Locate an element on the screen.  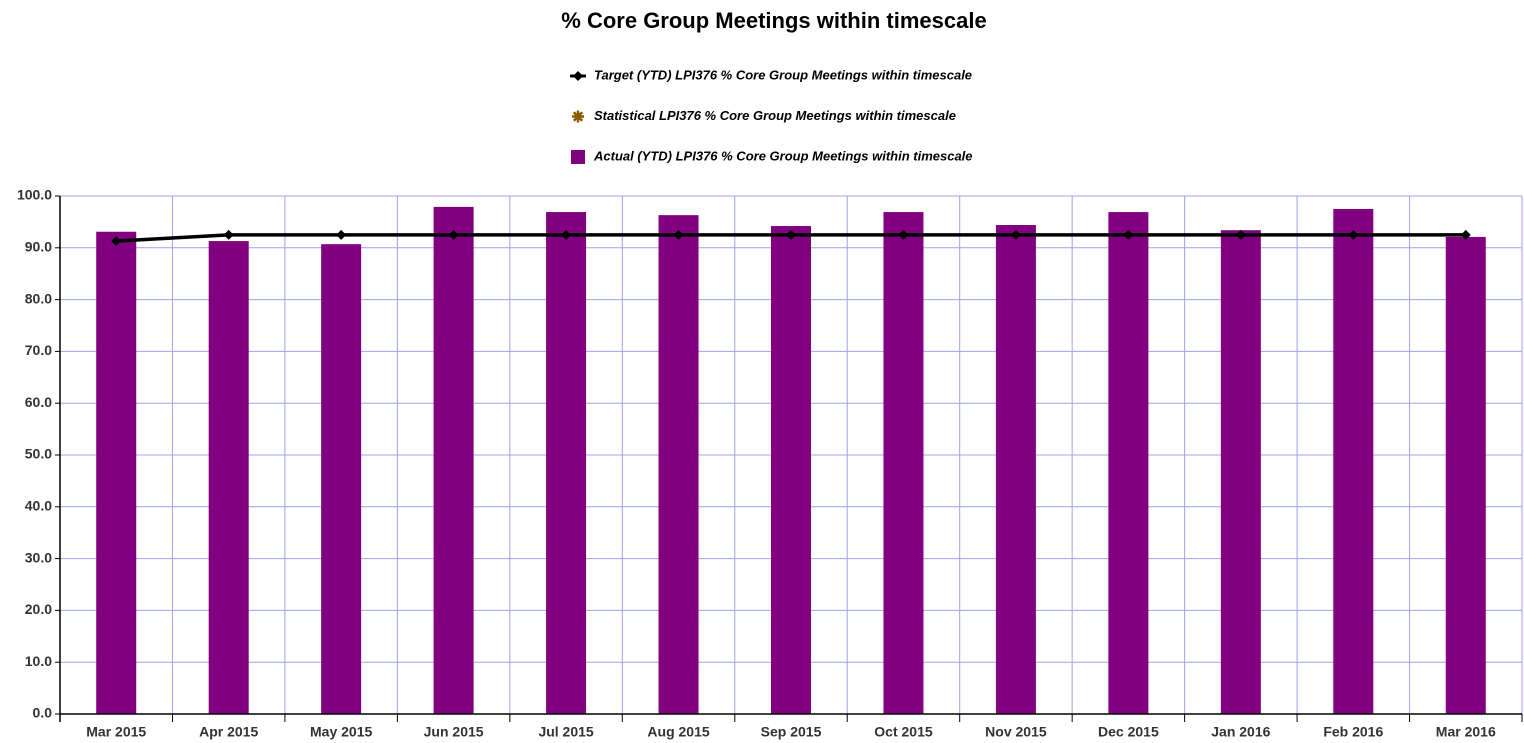
y-tick-label: 40.0 is located at coordinates (38, 506).